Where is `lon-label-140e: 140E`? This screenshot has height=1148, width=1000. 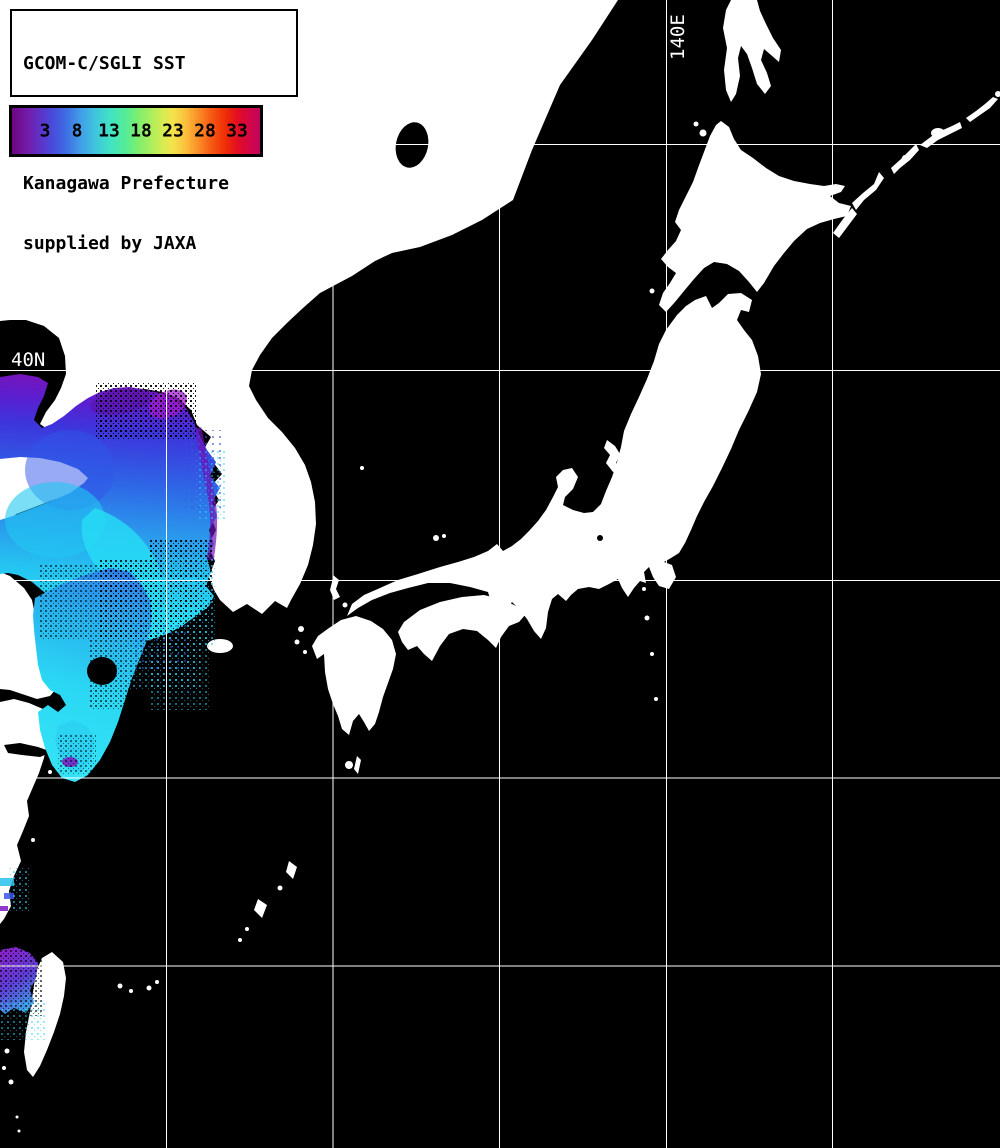
lon-label-140e: 140E is located at coordinates (678, 37).